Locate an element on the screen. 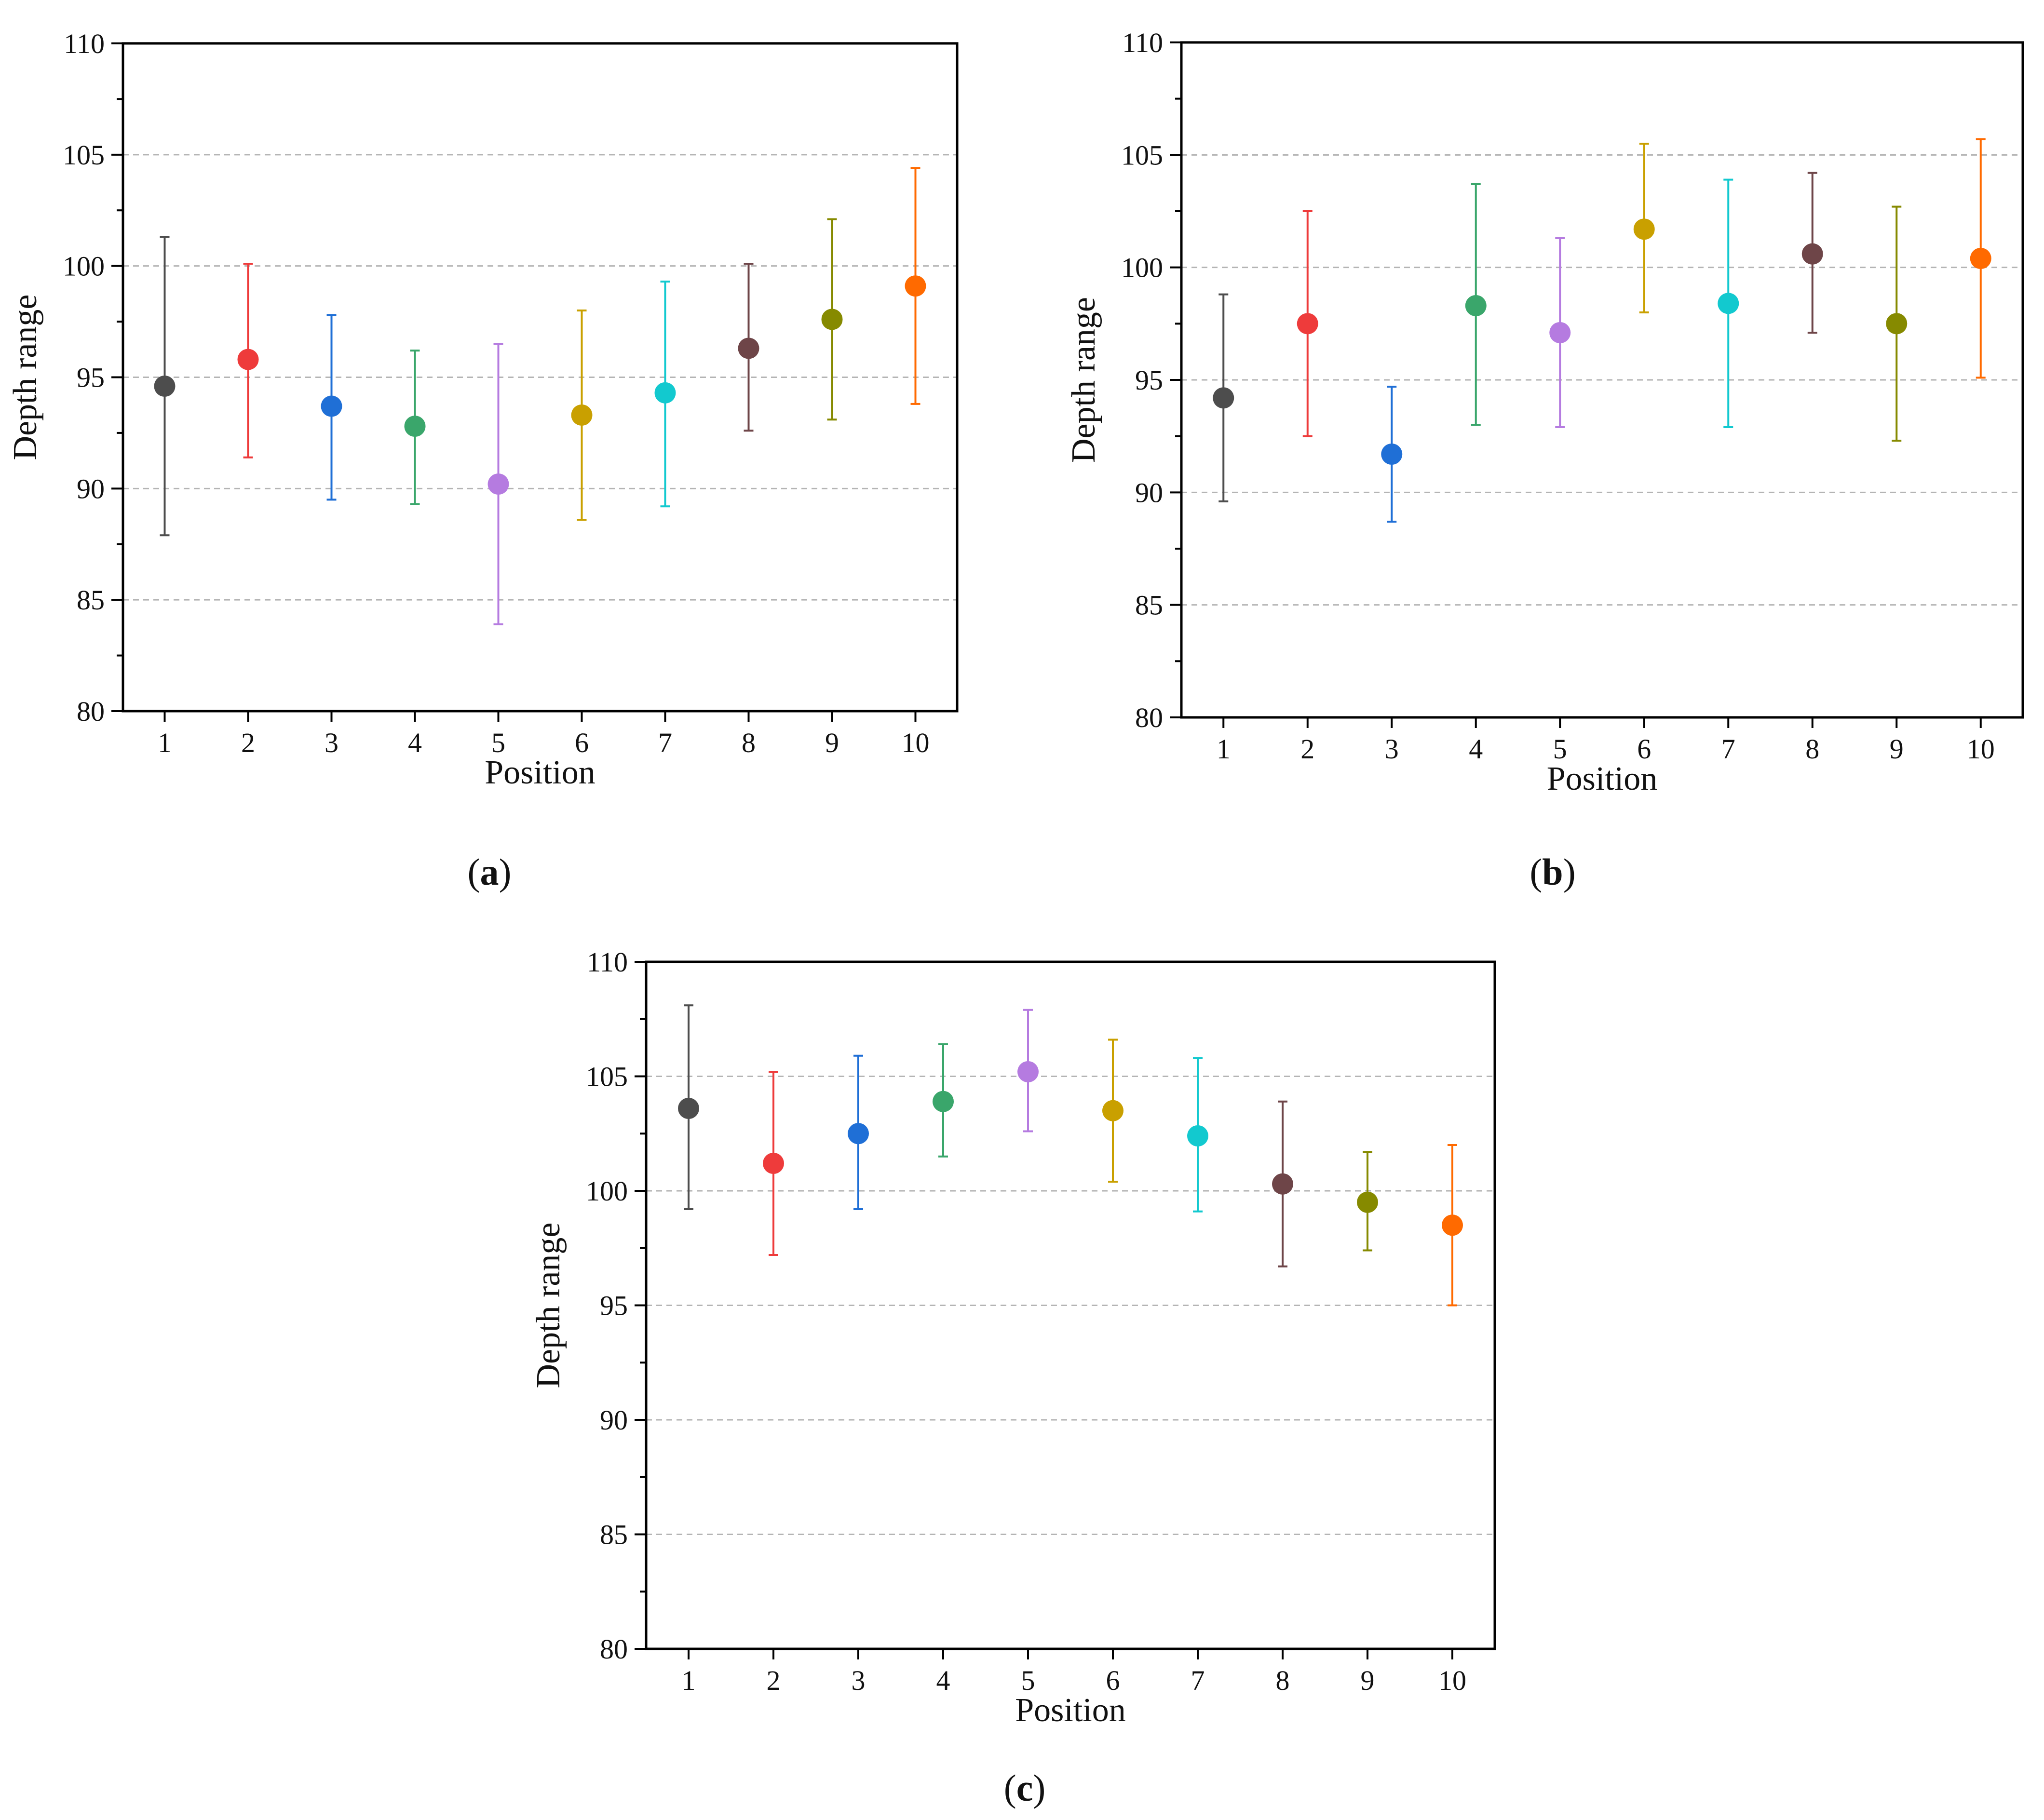 This screenshot has width=2044, height=1820. caption-b: (b) is located at coordinates (1553, 872).